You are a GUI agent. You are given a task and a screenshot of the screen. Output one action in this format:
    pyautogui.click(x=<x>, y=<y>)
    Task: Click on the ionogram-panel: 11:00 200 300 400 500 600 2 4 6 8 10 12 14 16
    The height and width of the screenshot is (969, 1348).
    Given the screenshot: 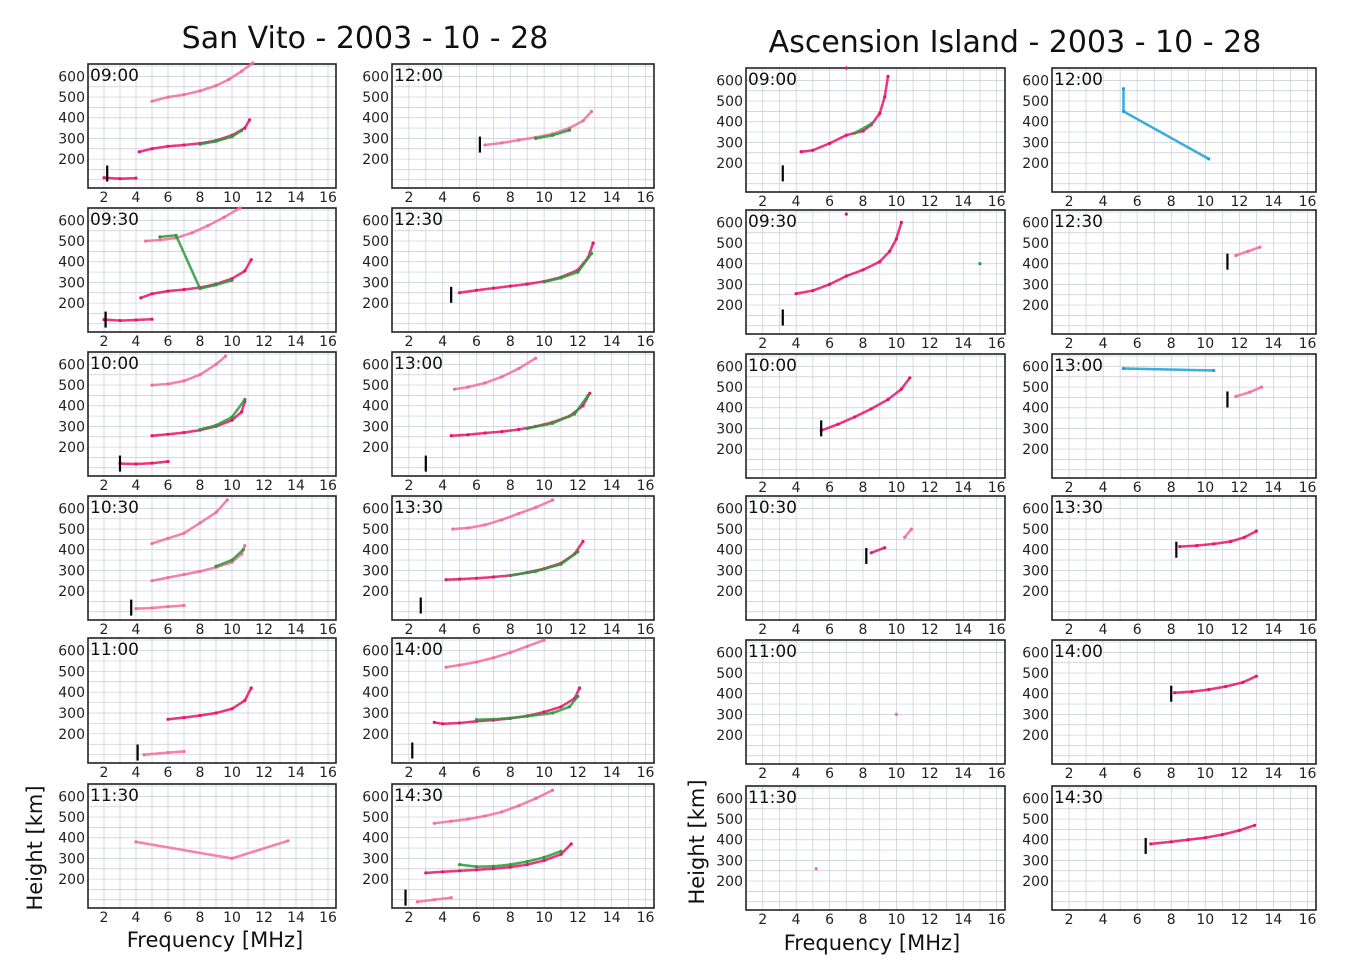 What is the action you would take?
    pyautogui.click(x=197, y=709)
    